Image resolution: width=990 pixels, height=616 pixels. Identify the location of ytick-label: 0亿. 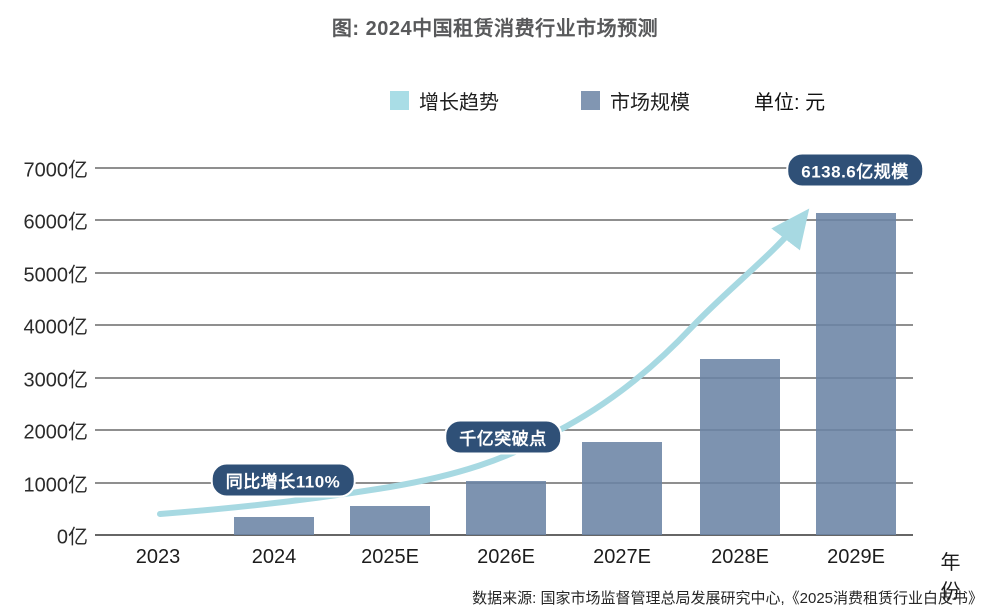
(72, 537).